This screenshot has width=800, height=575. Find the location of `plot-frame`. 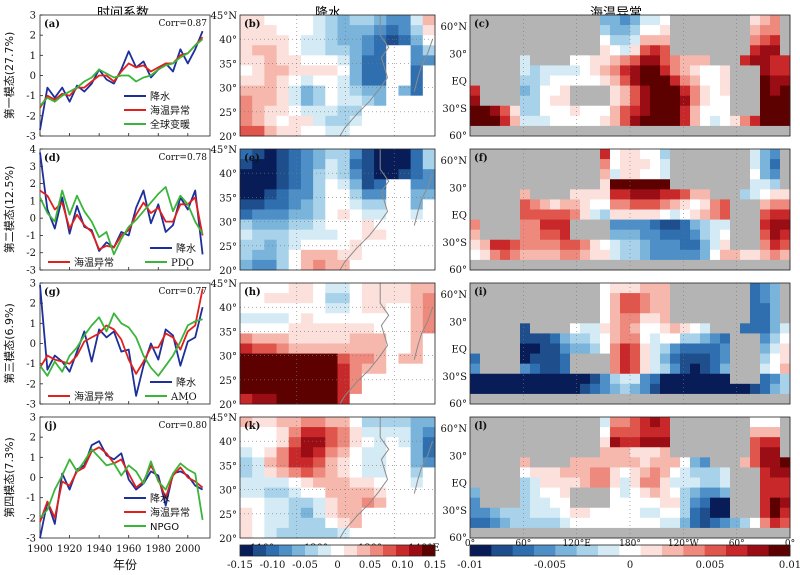

plot-frame is located at coordinates (125, 343).